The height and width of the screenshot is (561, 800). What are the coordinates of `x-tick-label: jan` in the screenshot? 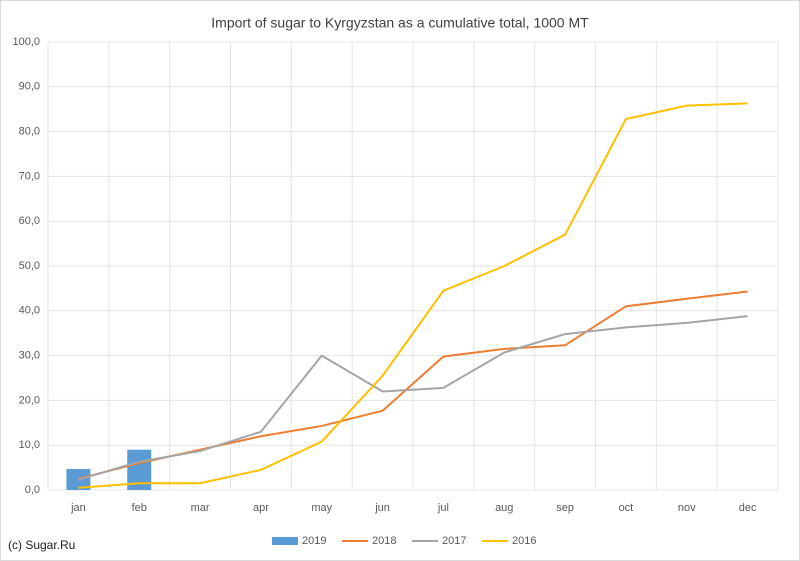 It's located at (78, 508).